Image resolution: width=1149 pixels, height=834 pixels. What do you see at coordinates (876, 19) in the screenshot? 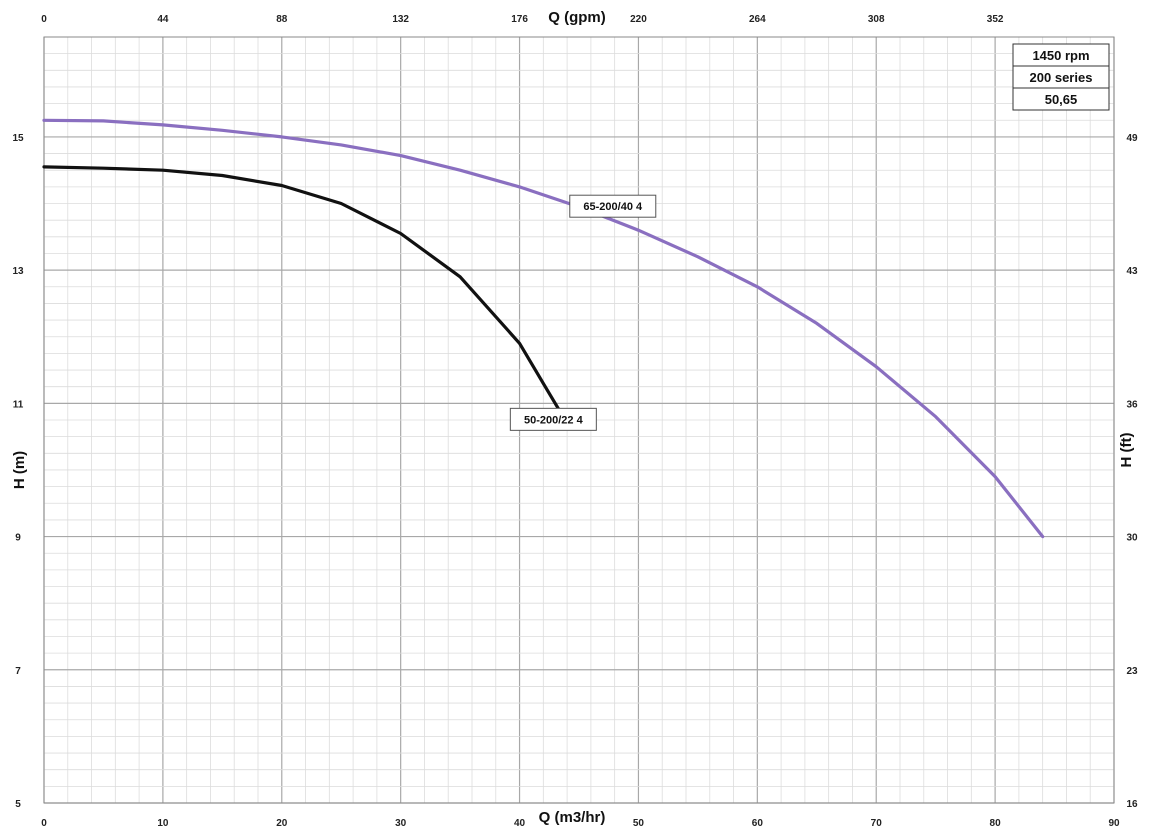
I see `x2-tick-label: 308` at bounding box center [876, 19].